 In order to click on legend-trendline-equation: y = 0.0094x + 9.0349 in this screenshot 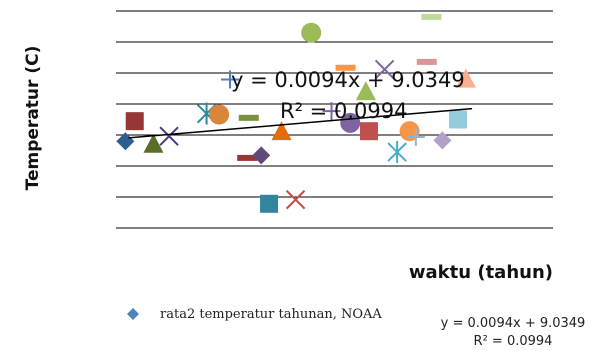, I will do `click(513, 323)`.